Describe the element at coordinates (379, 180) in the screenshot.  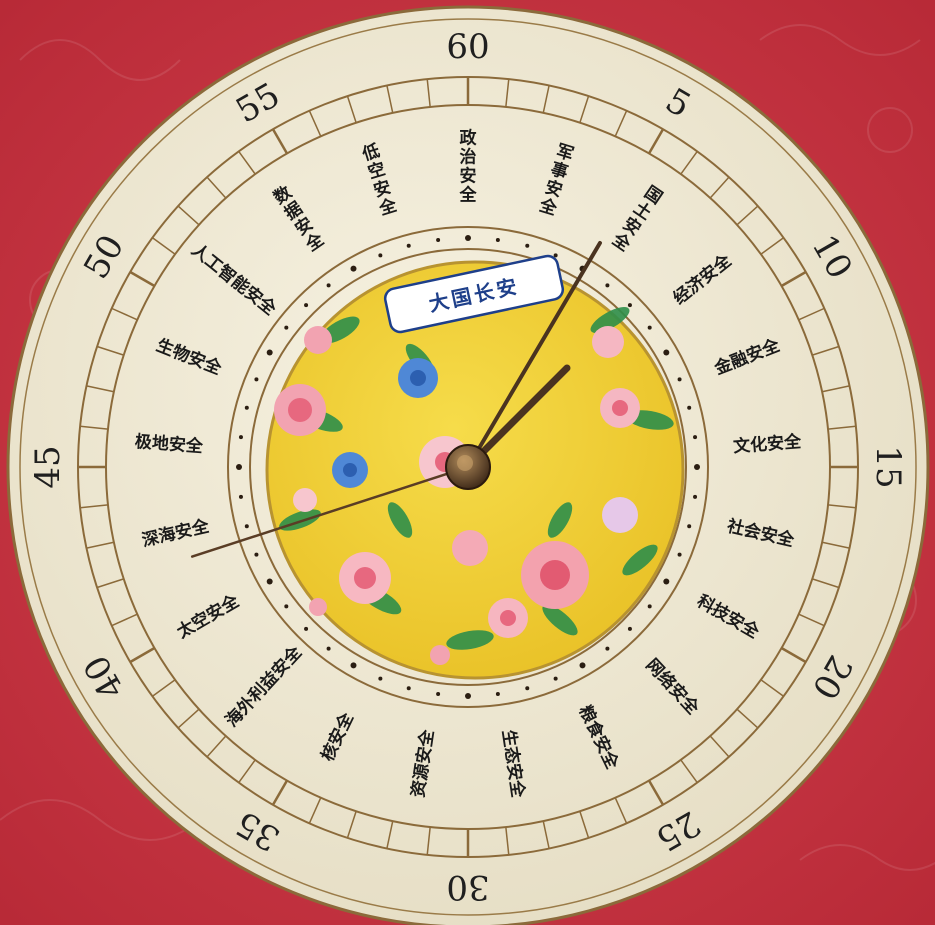
I see `security-category-label: 低空安全` at that location.